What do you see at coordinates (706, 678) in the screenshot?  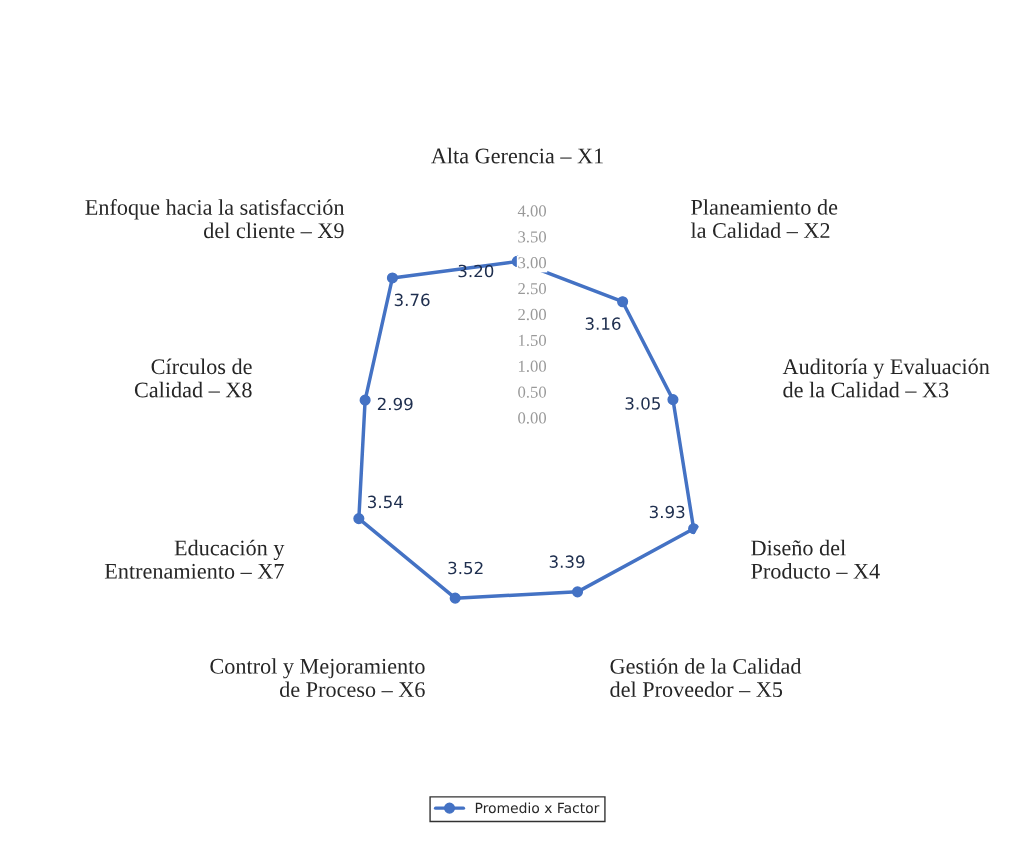 I see `spoke-label: Gestión de la Calidad del Proveedor – X5` at bounding box center [706, 678].